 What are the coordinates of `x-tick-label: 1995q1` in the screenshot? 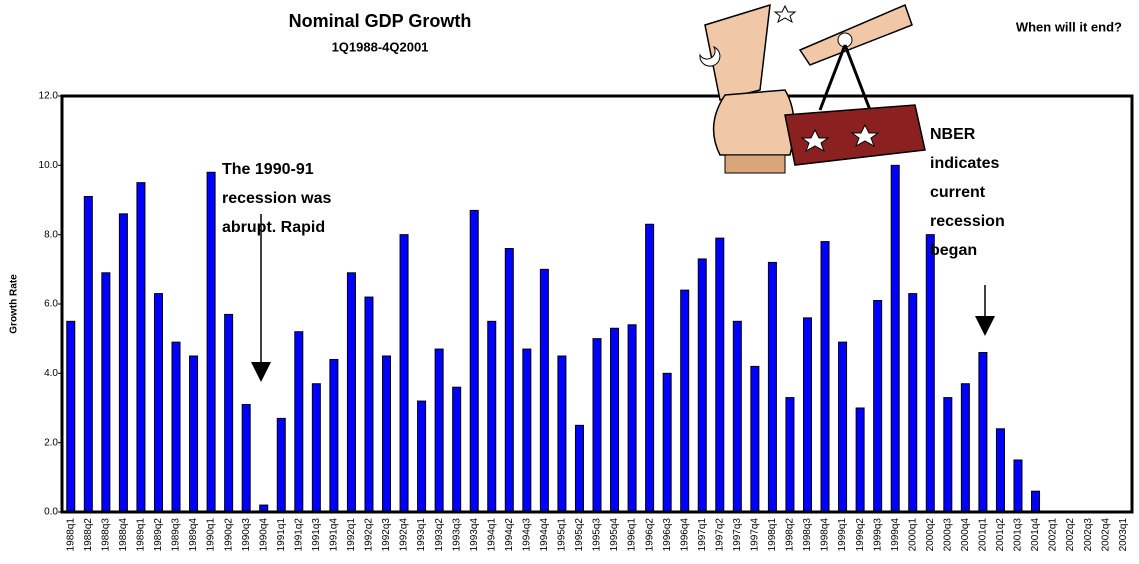 It's located at (562, 535).